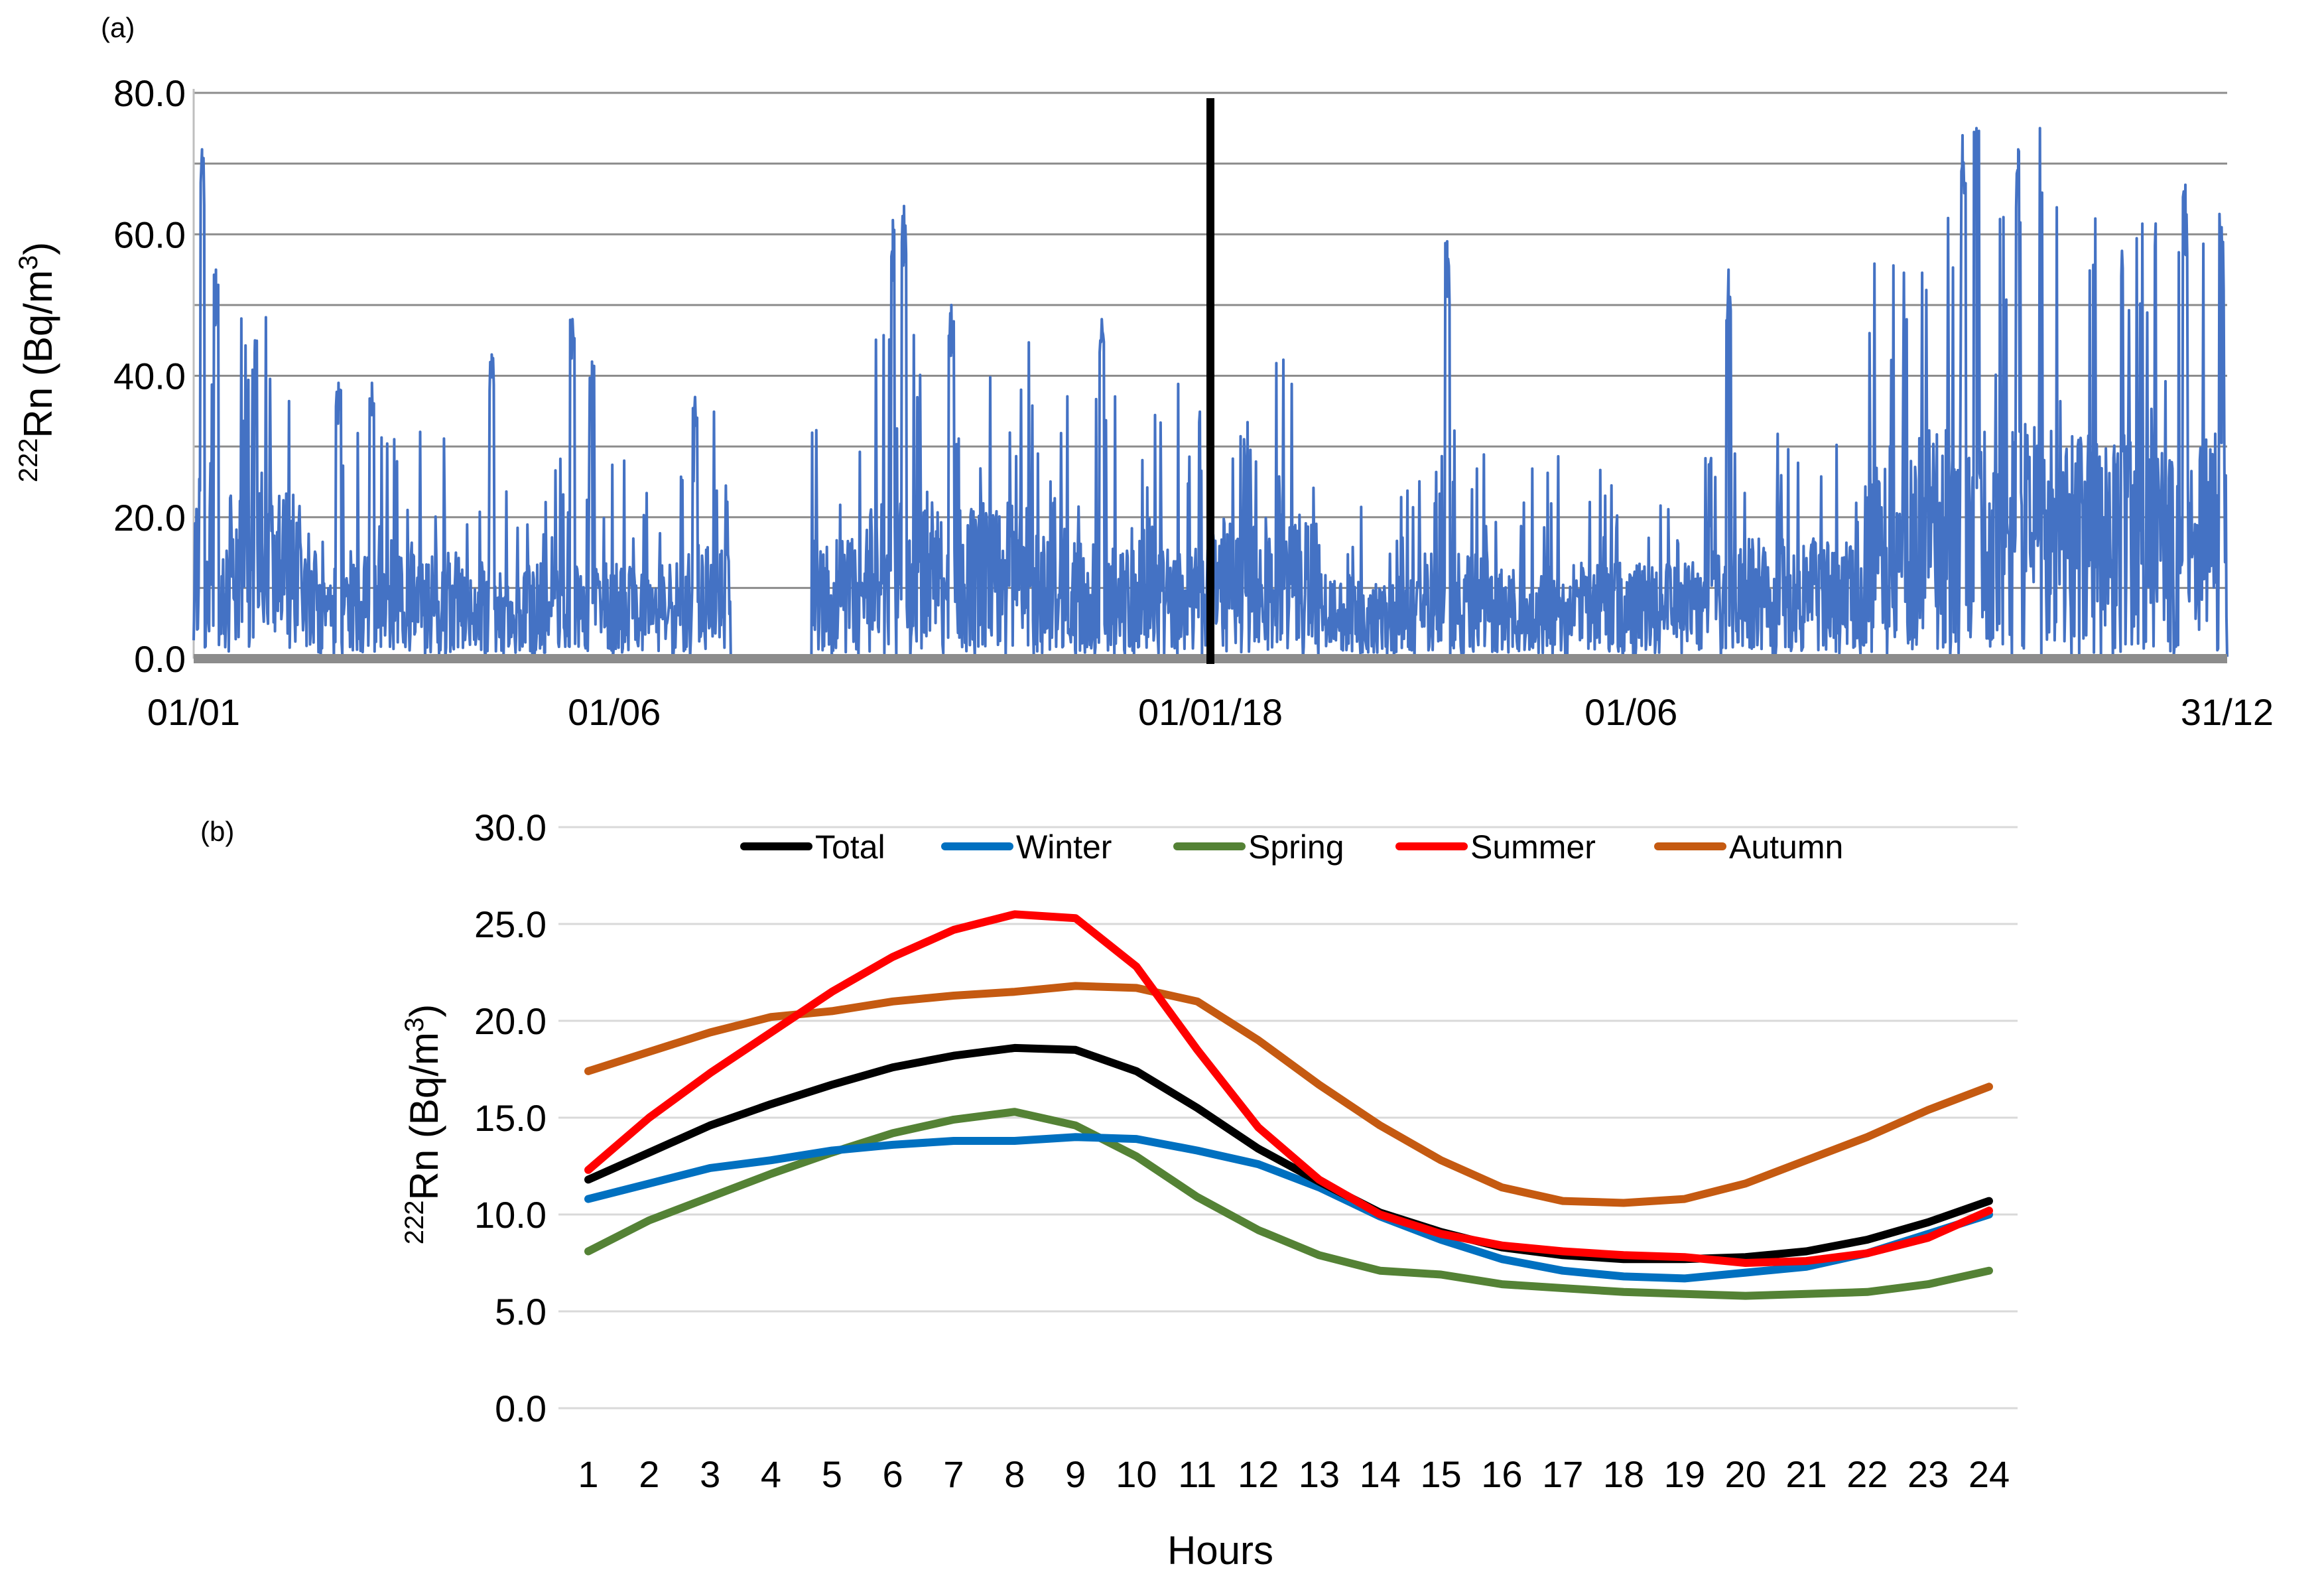 The image size is (2324, 1578). I want to click on panel-b-y-tick-label: 30.0, so click(510, 828).